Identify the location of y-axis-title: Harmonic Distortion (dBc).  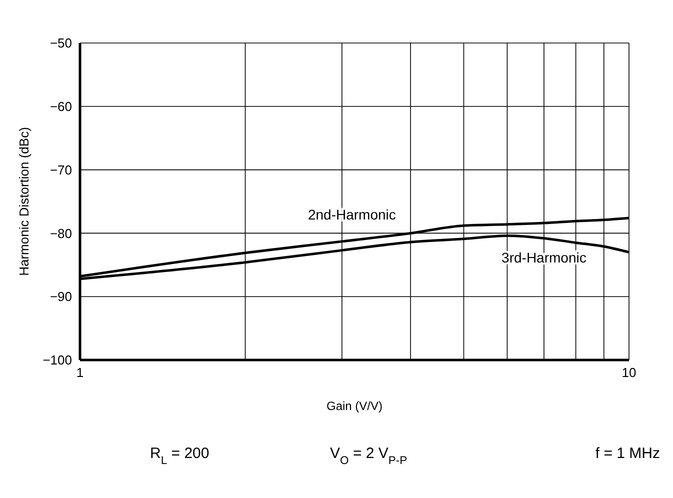
(24, 201).